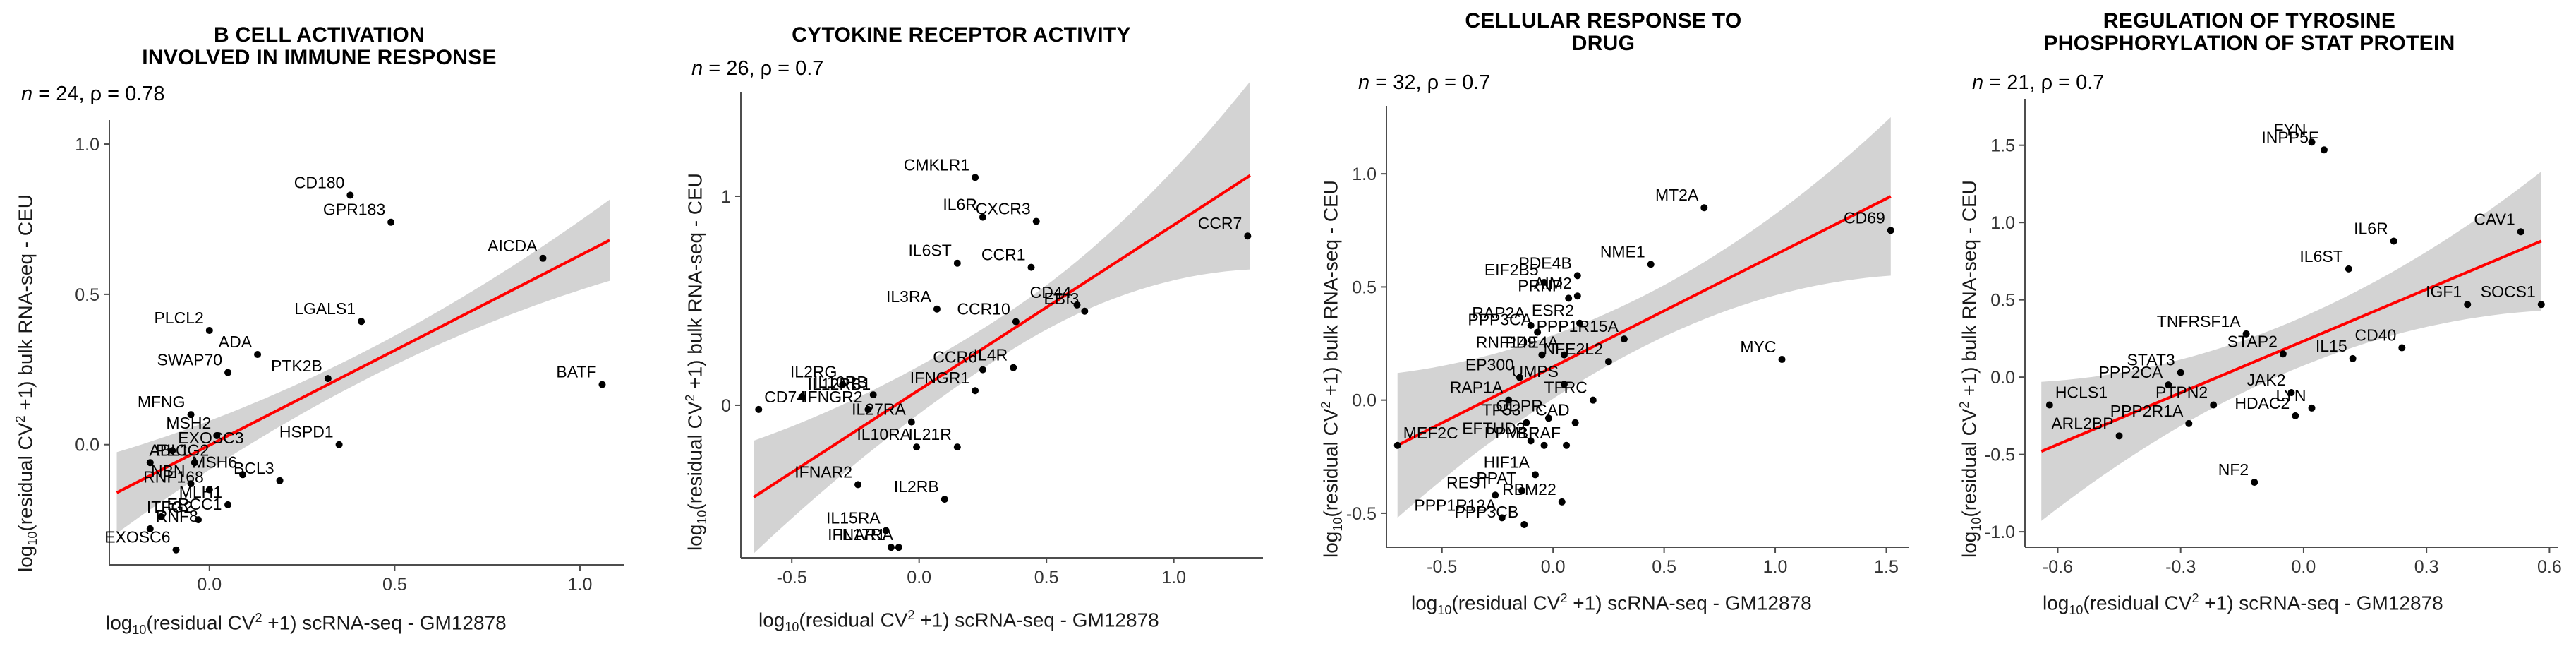 The width and height of the screenshot is (2576, 651). I want to click on point-label: HSPD1, so click(306, 432).